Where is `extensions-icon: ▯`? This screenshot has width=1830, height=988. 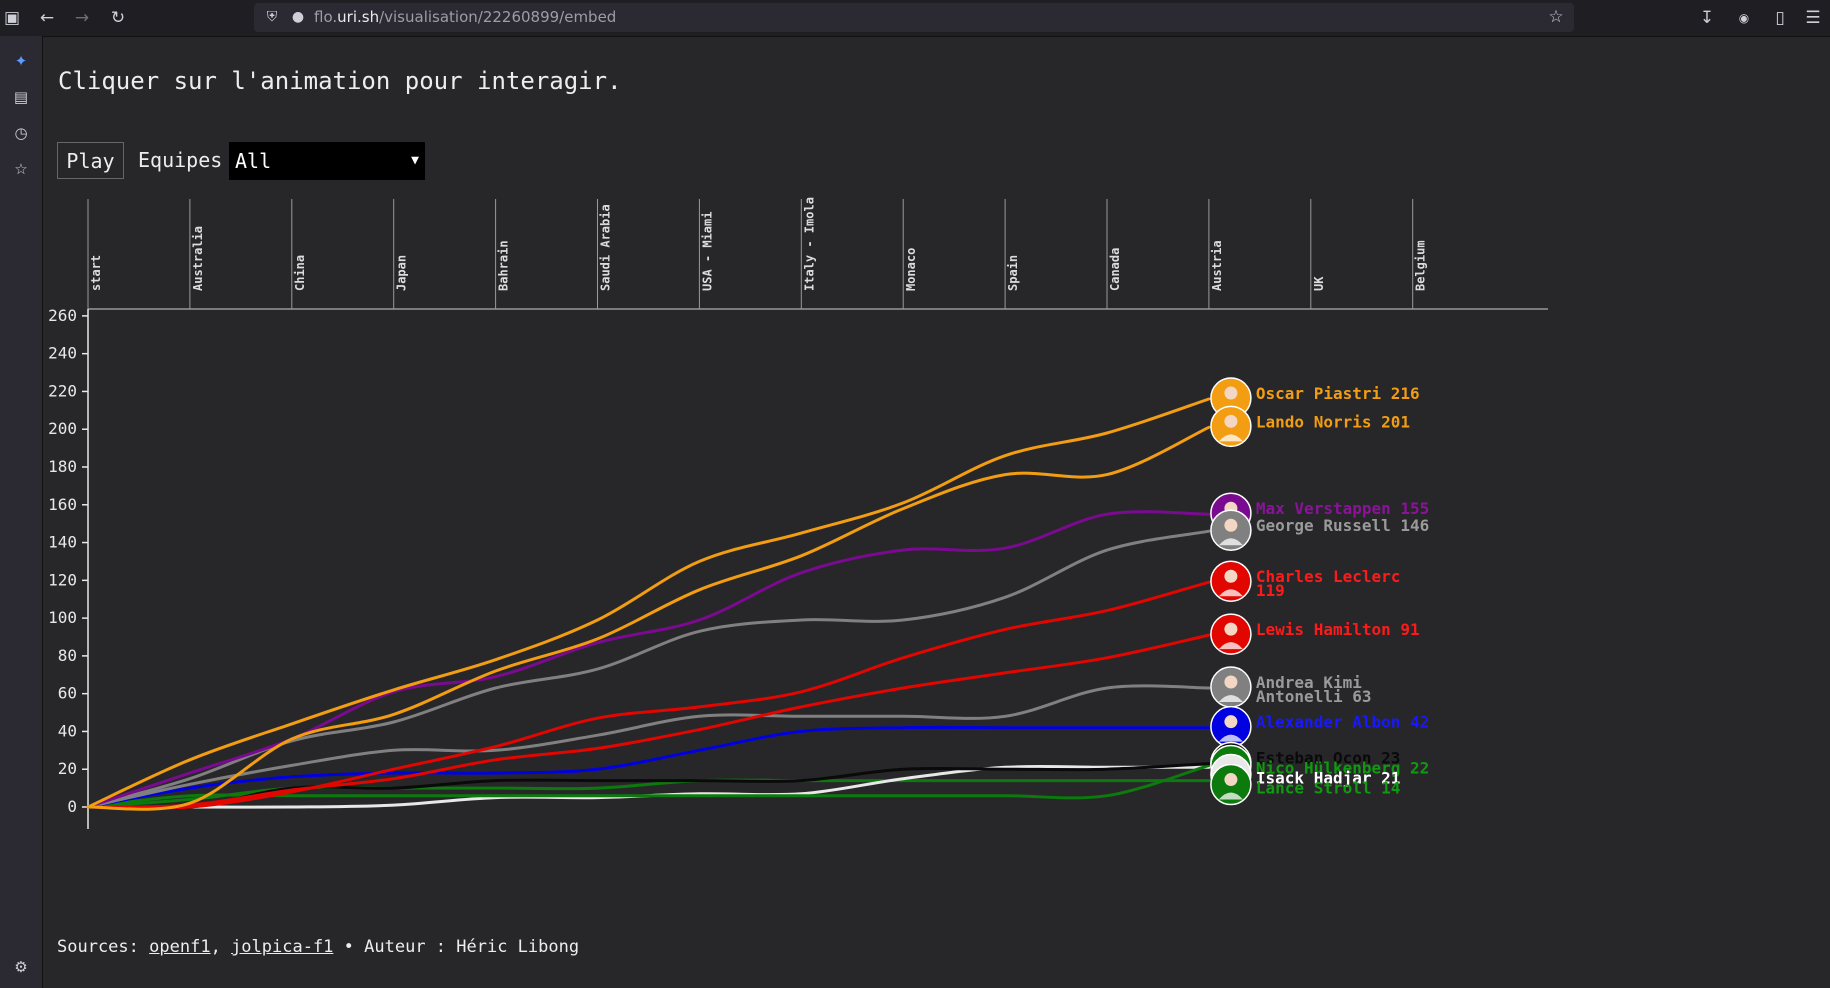
extensions-icon: ▯ is located at coordinates (1780, 18).